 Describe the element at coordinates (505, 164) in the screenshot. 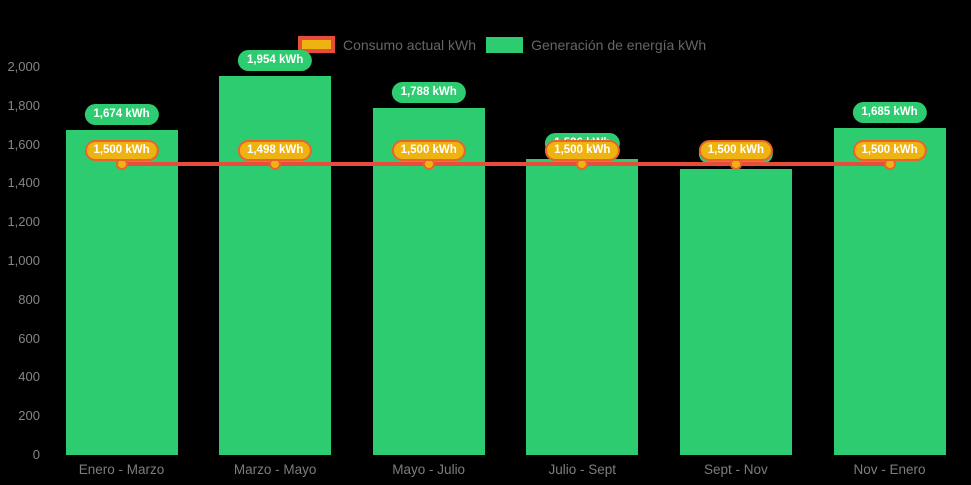

I see `consumption-line` at that location.